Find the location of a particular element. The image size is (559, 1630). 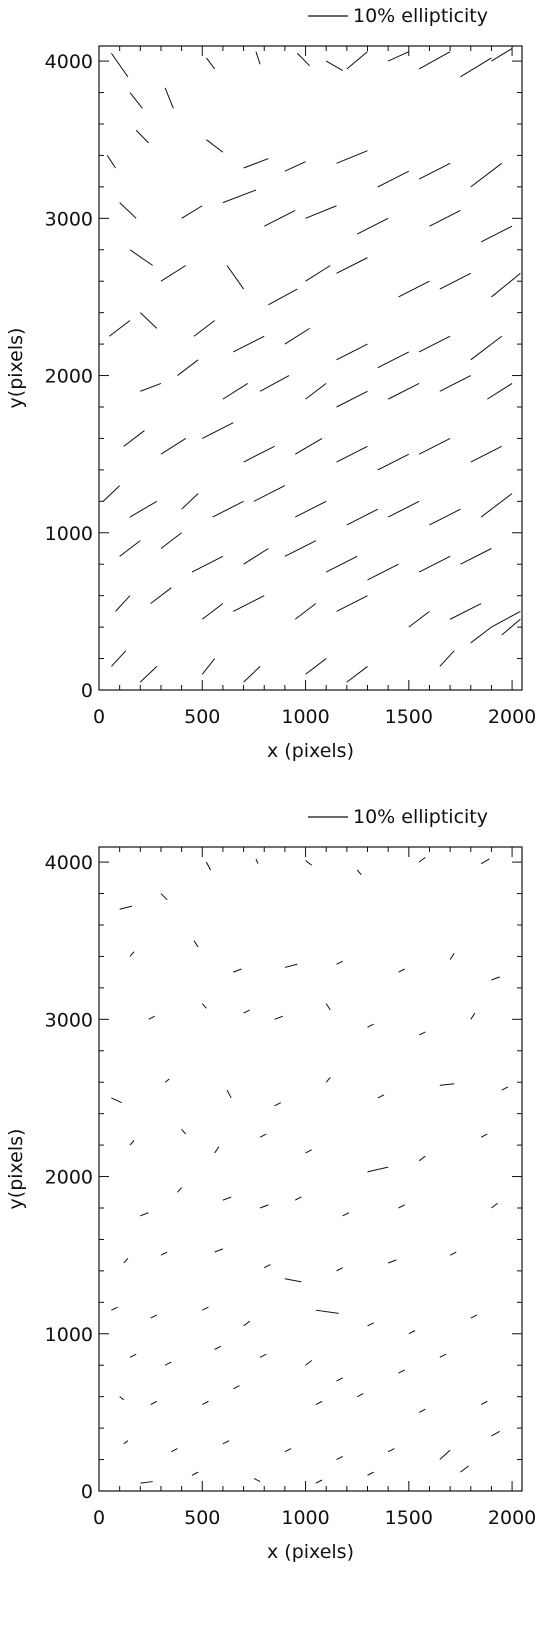

y-tick-label: 2000 is located at coordinates (69, 1178).